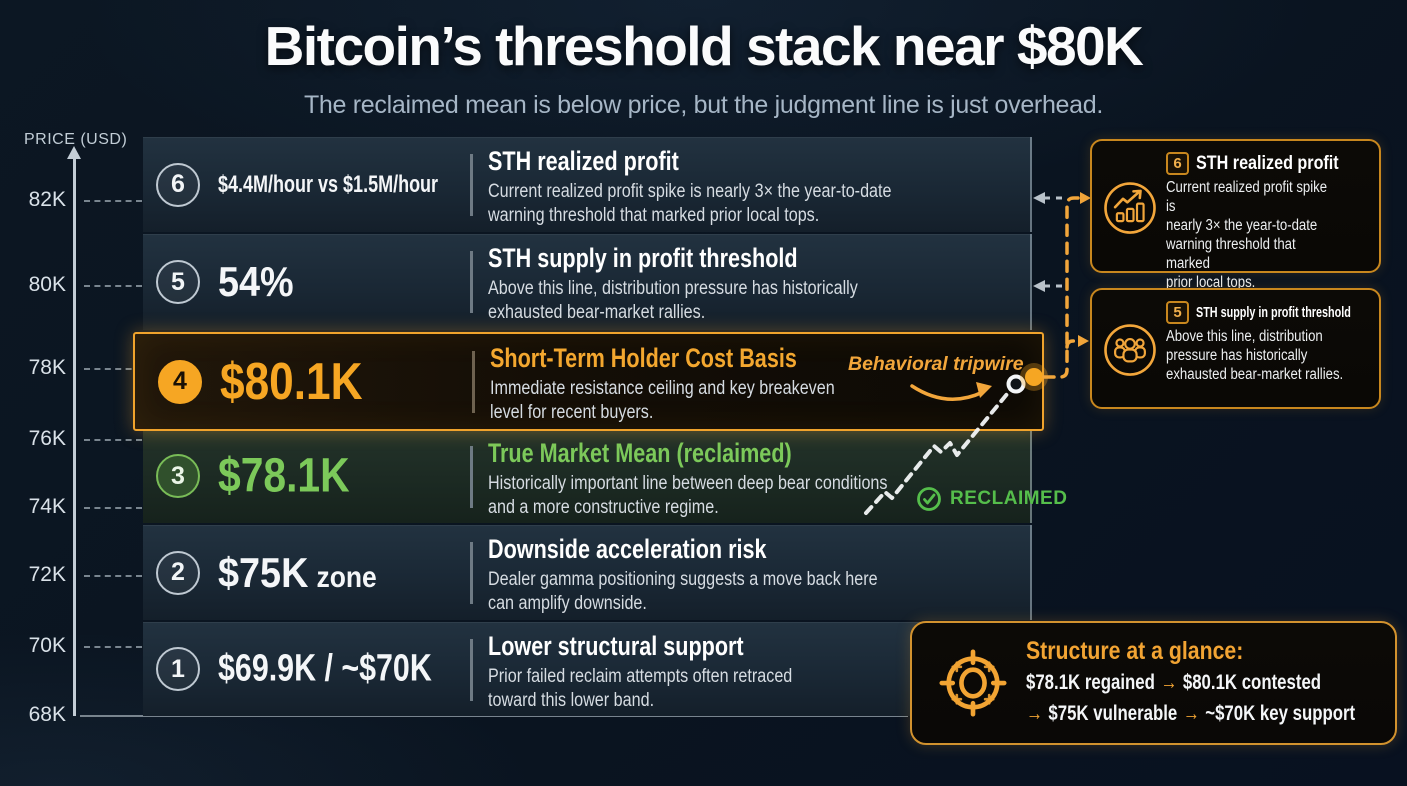 This screenshot has height=786, width=1407. Describe the element at coordinates (1090, 683) in the screenshot. I see `structure-segment: $78.1K regained` at that location.